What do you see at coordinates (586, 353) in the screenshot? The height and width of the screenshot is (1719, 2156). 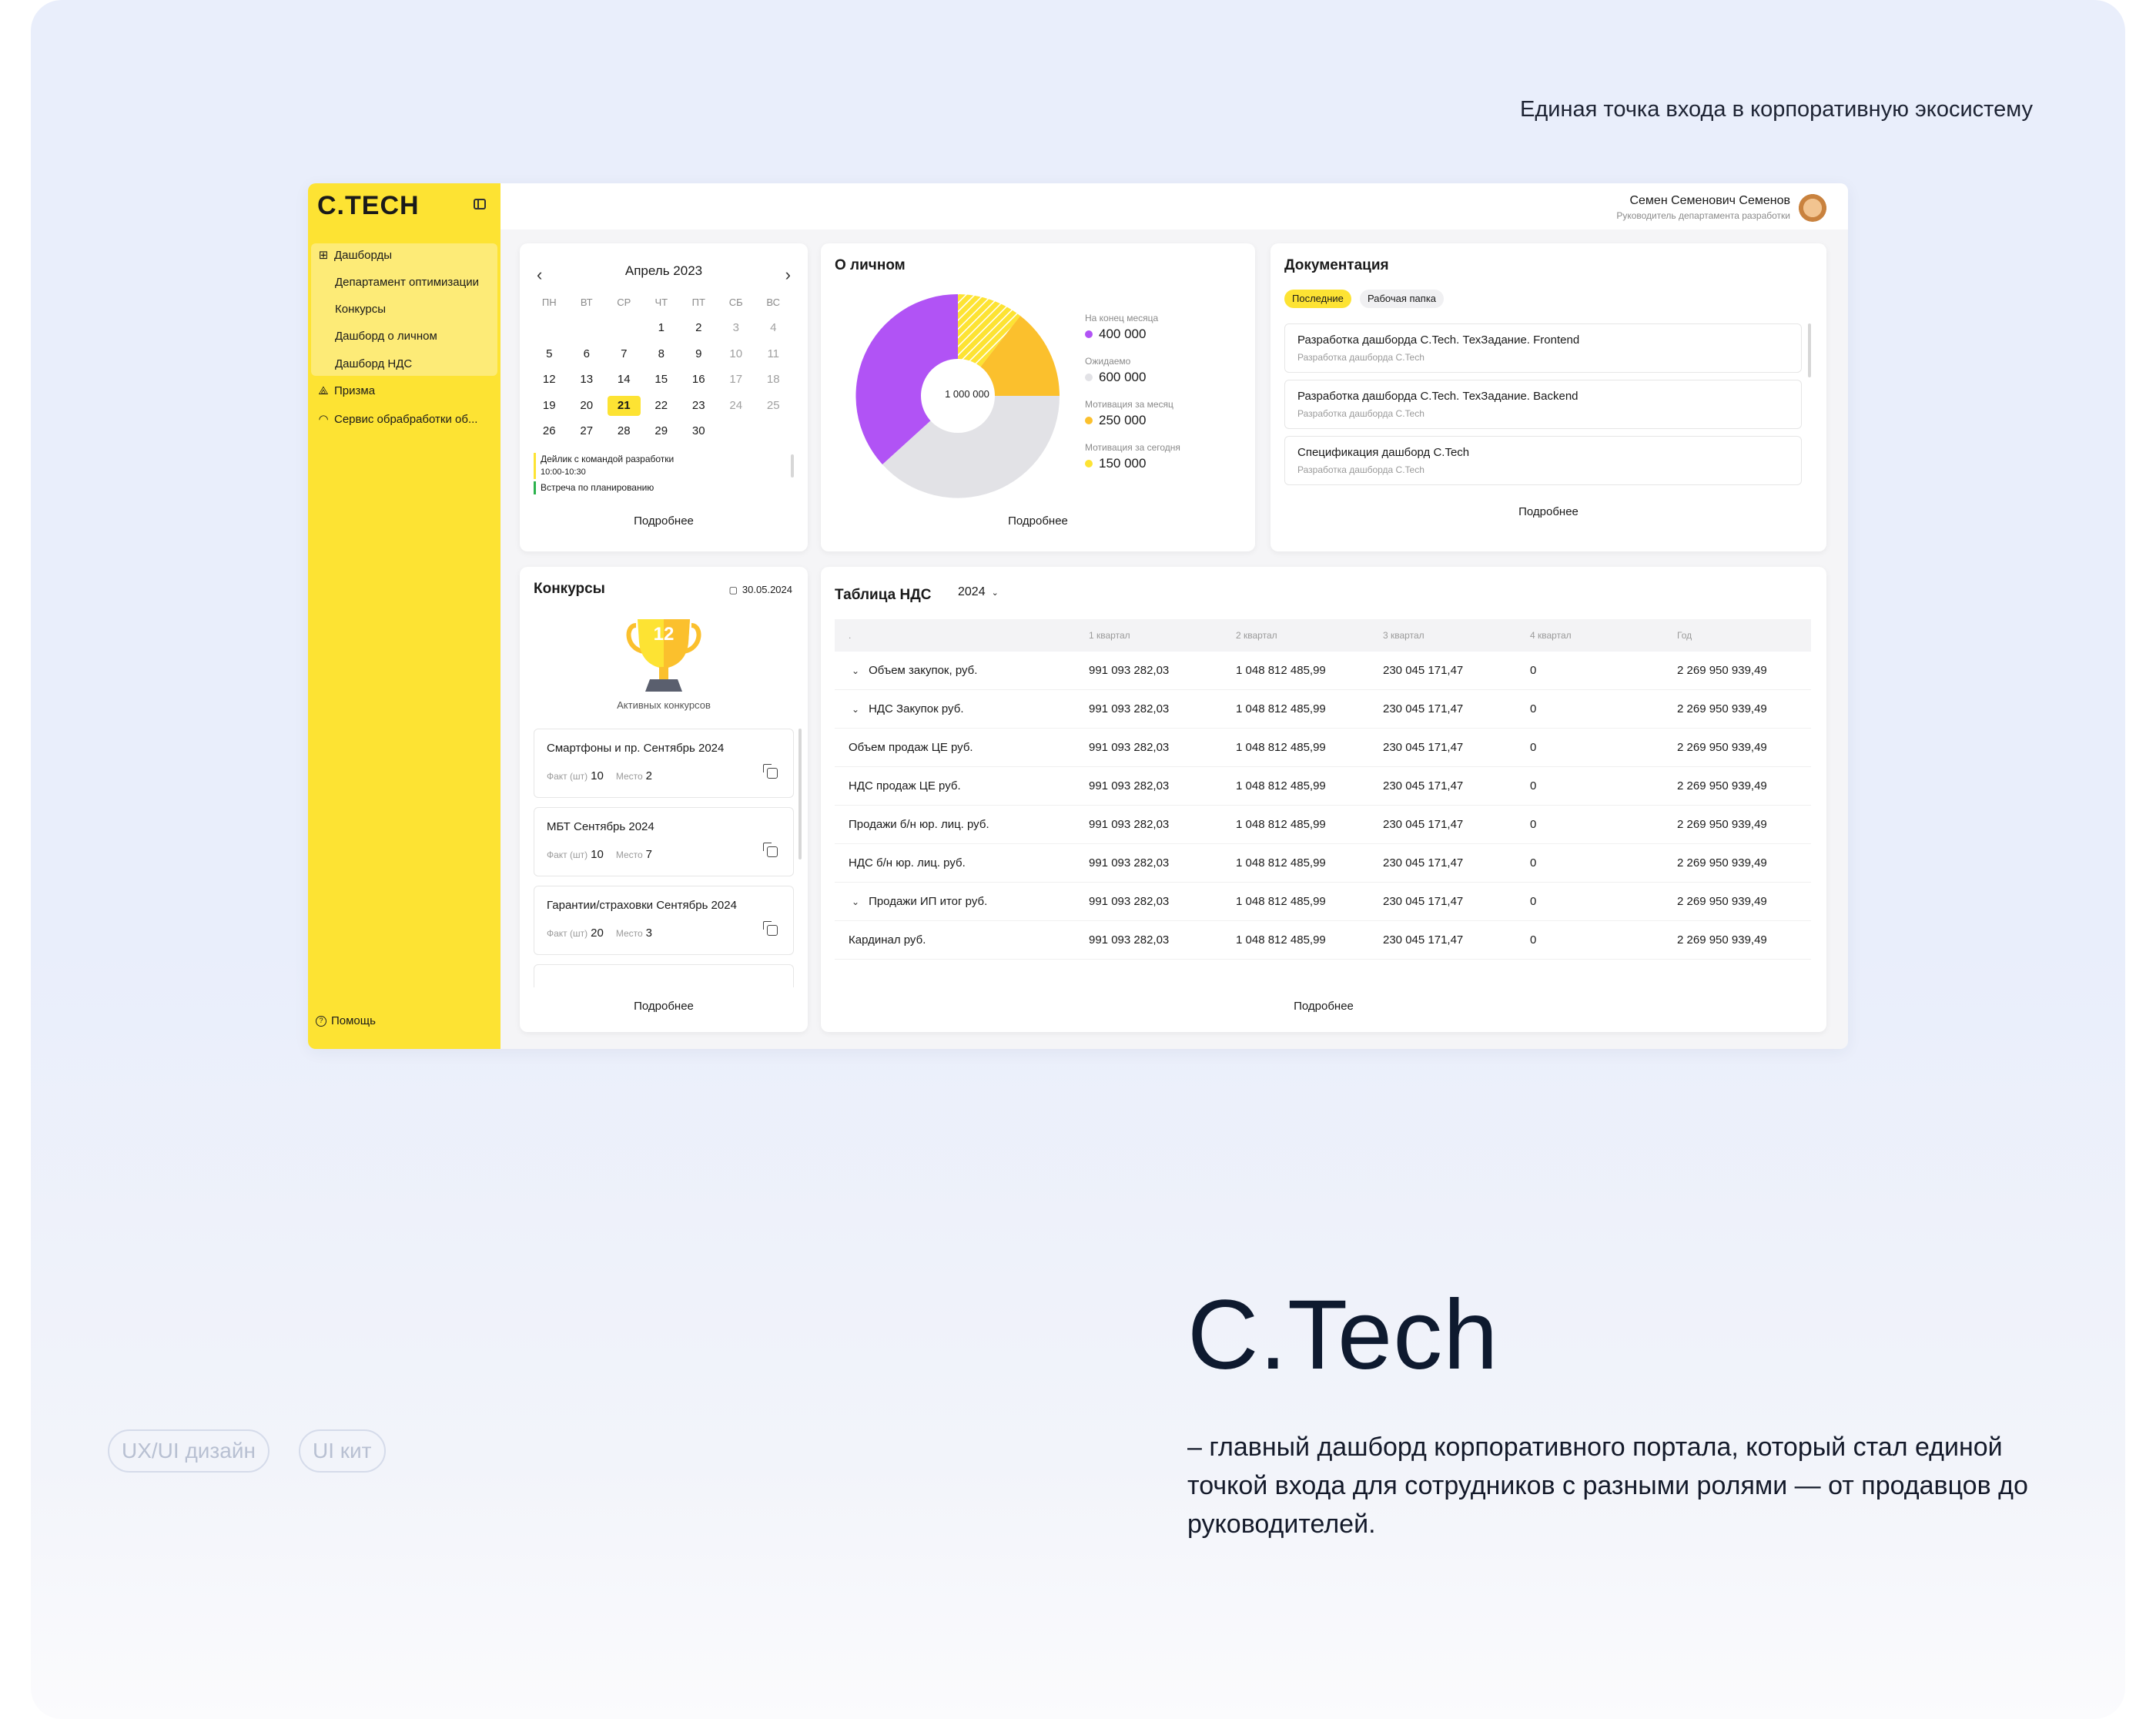 I see `calendar-day: 6` at bounding box center [586, 353].